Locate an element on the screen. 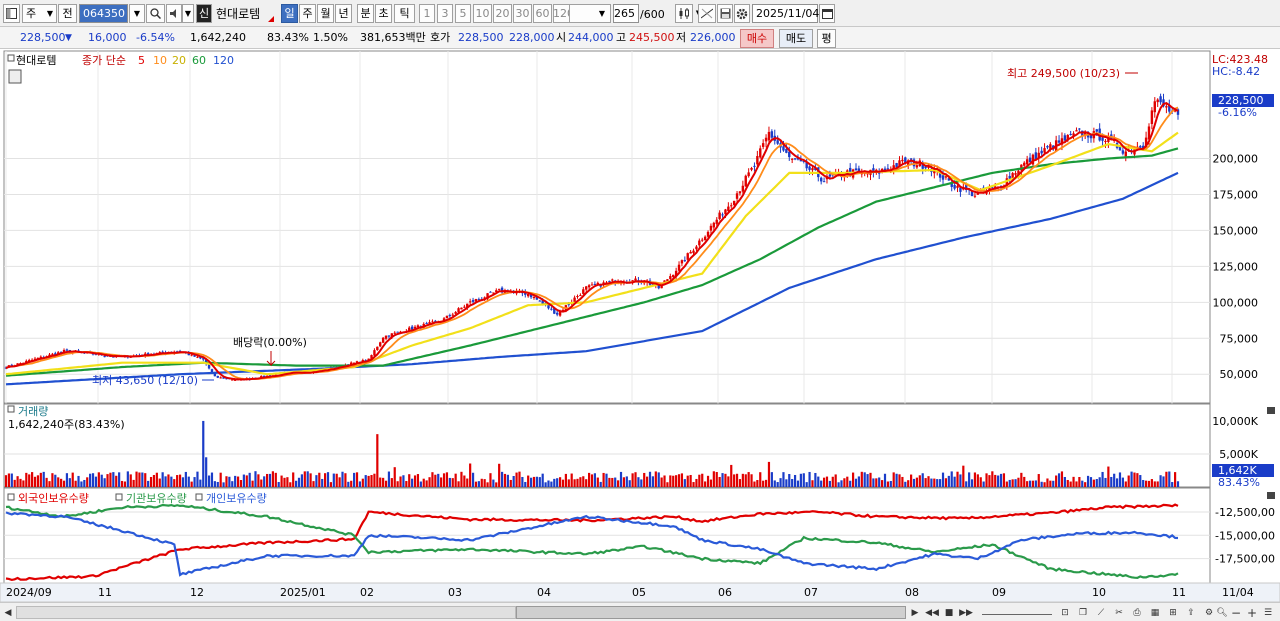  crosshair-icon is located at coordinates (707, 13).